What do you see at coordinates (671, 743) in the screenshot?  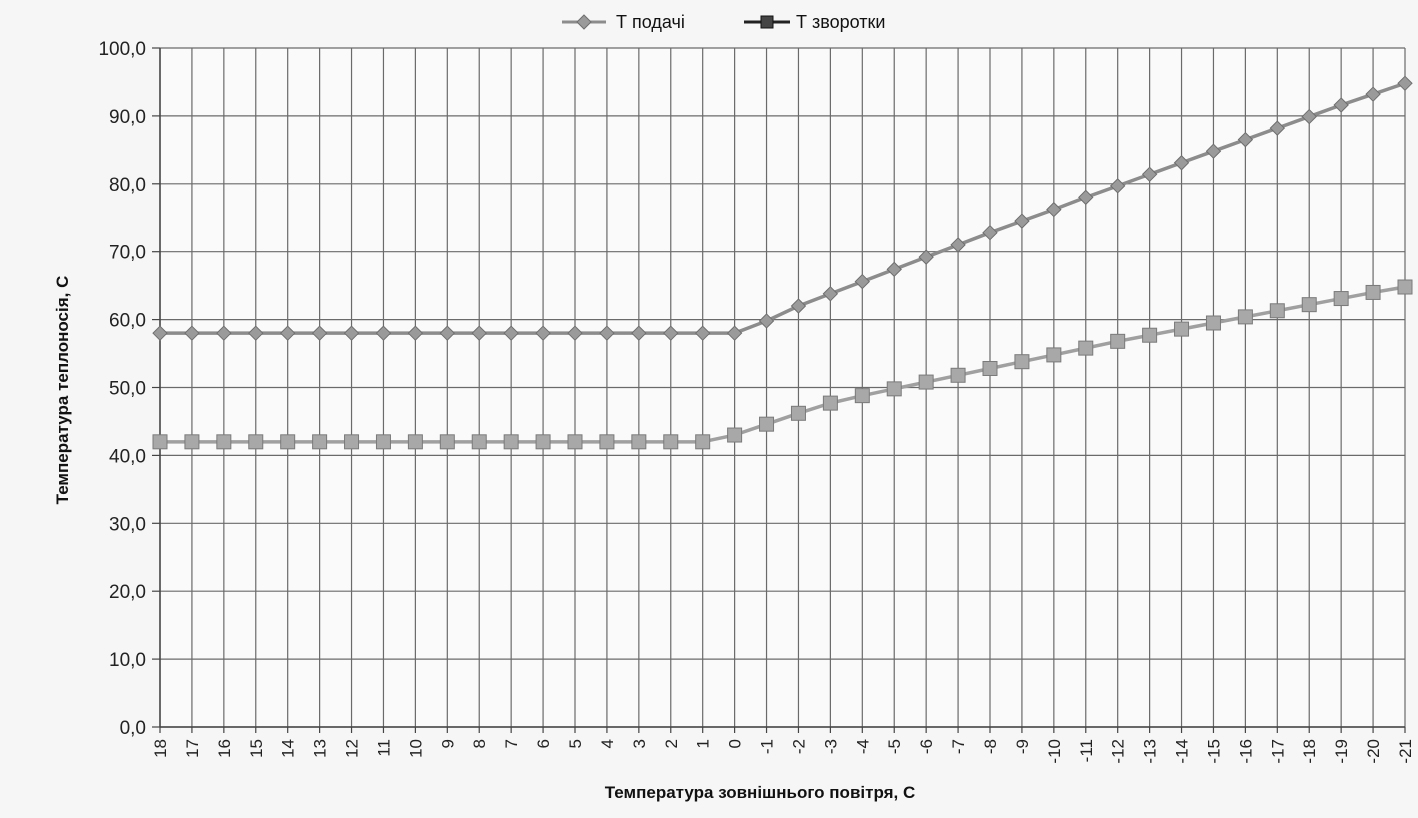 I see `x-tick-label: 2` at bounding box center [671, 743].